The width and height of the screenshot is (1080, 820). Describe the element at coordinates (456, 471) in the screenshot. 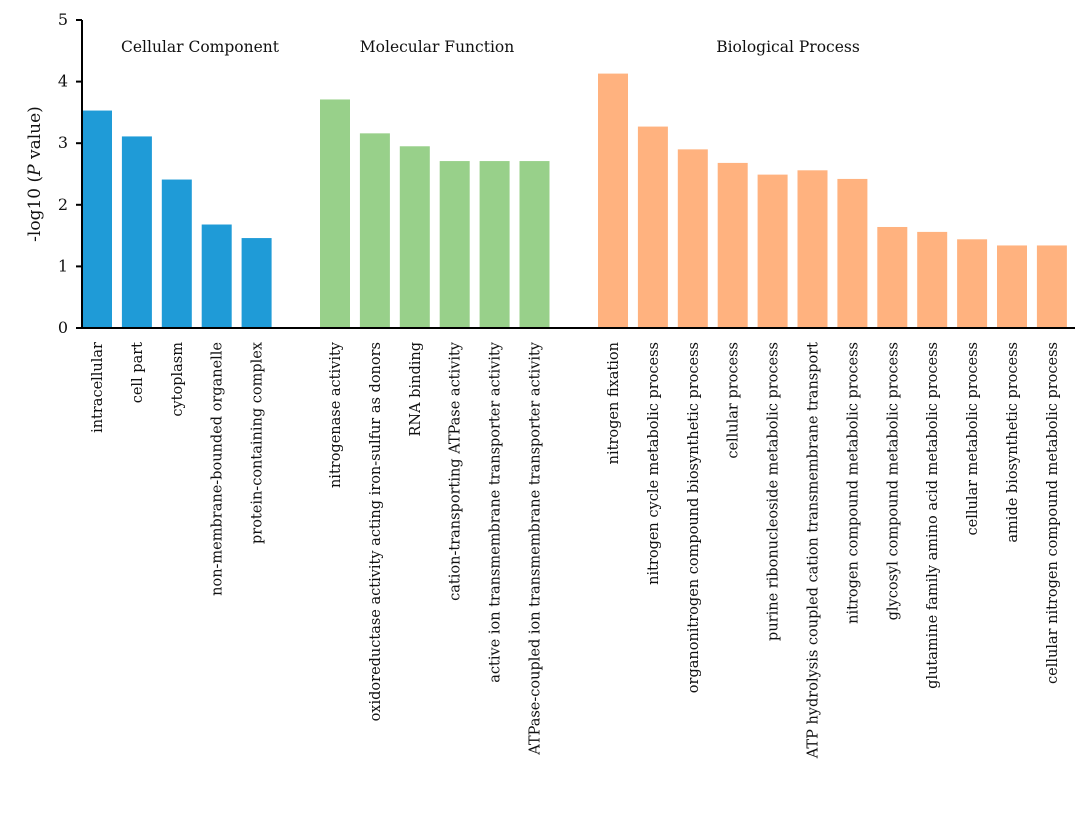

I see `category-label: cation-transporting ATPase activity` at that location.